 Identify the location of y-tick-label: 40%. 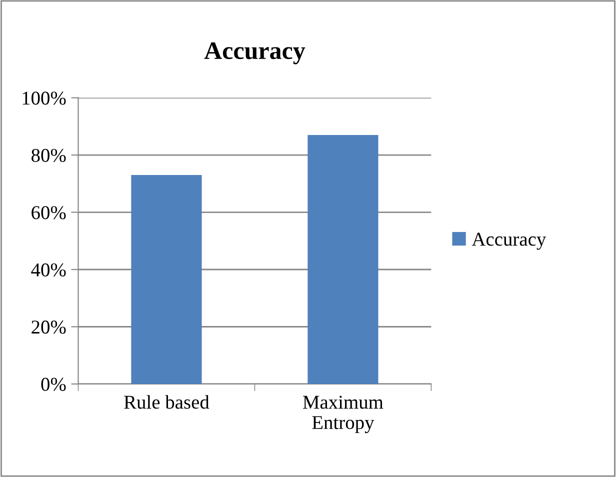
(48, 270).